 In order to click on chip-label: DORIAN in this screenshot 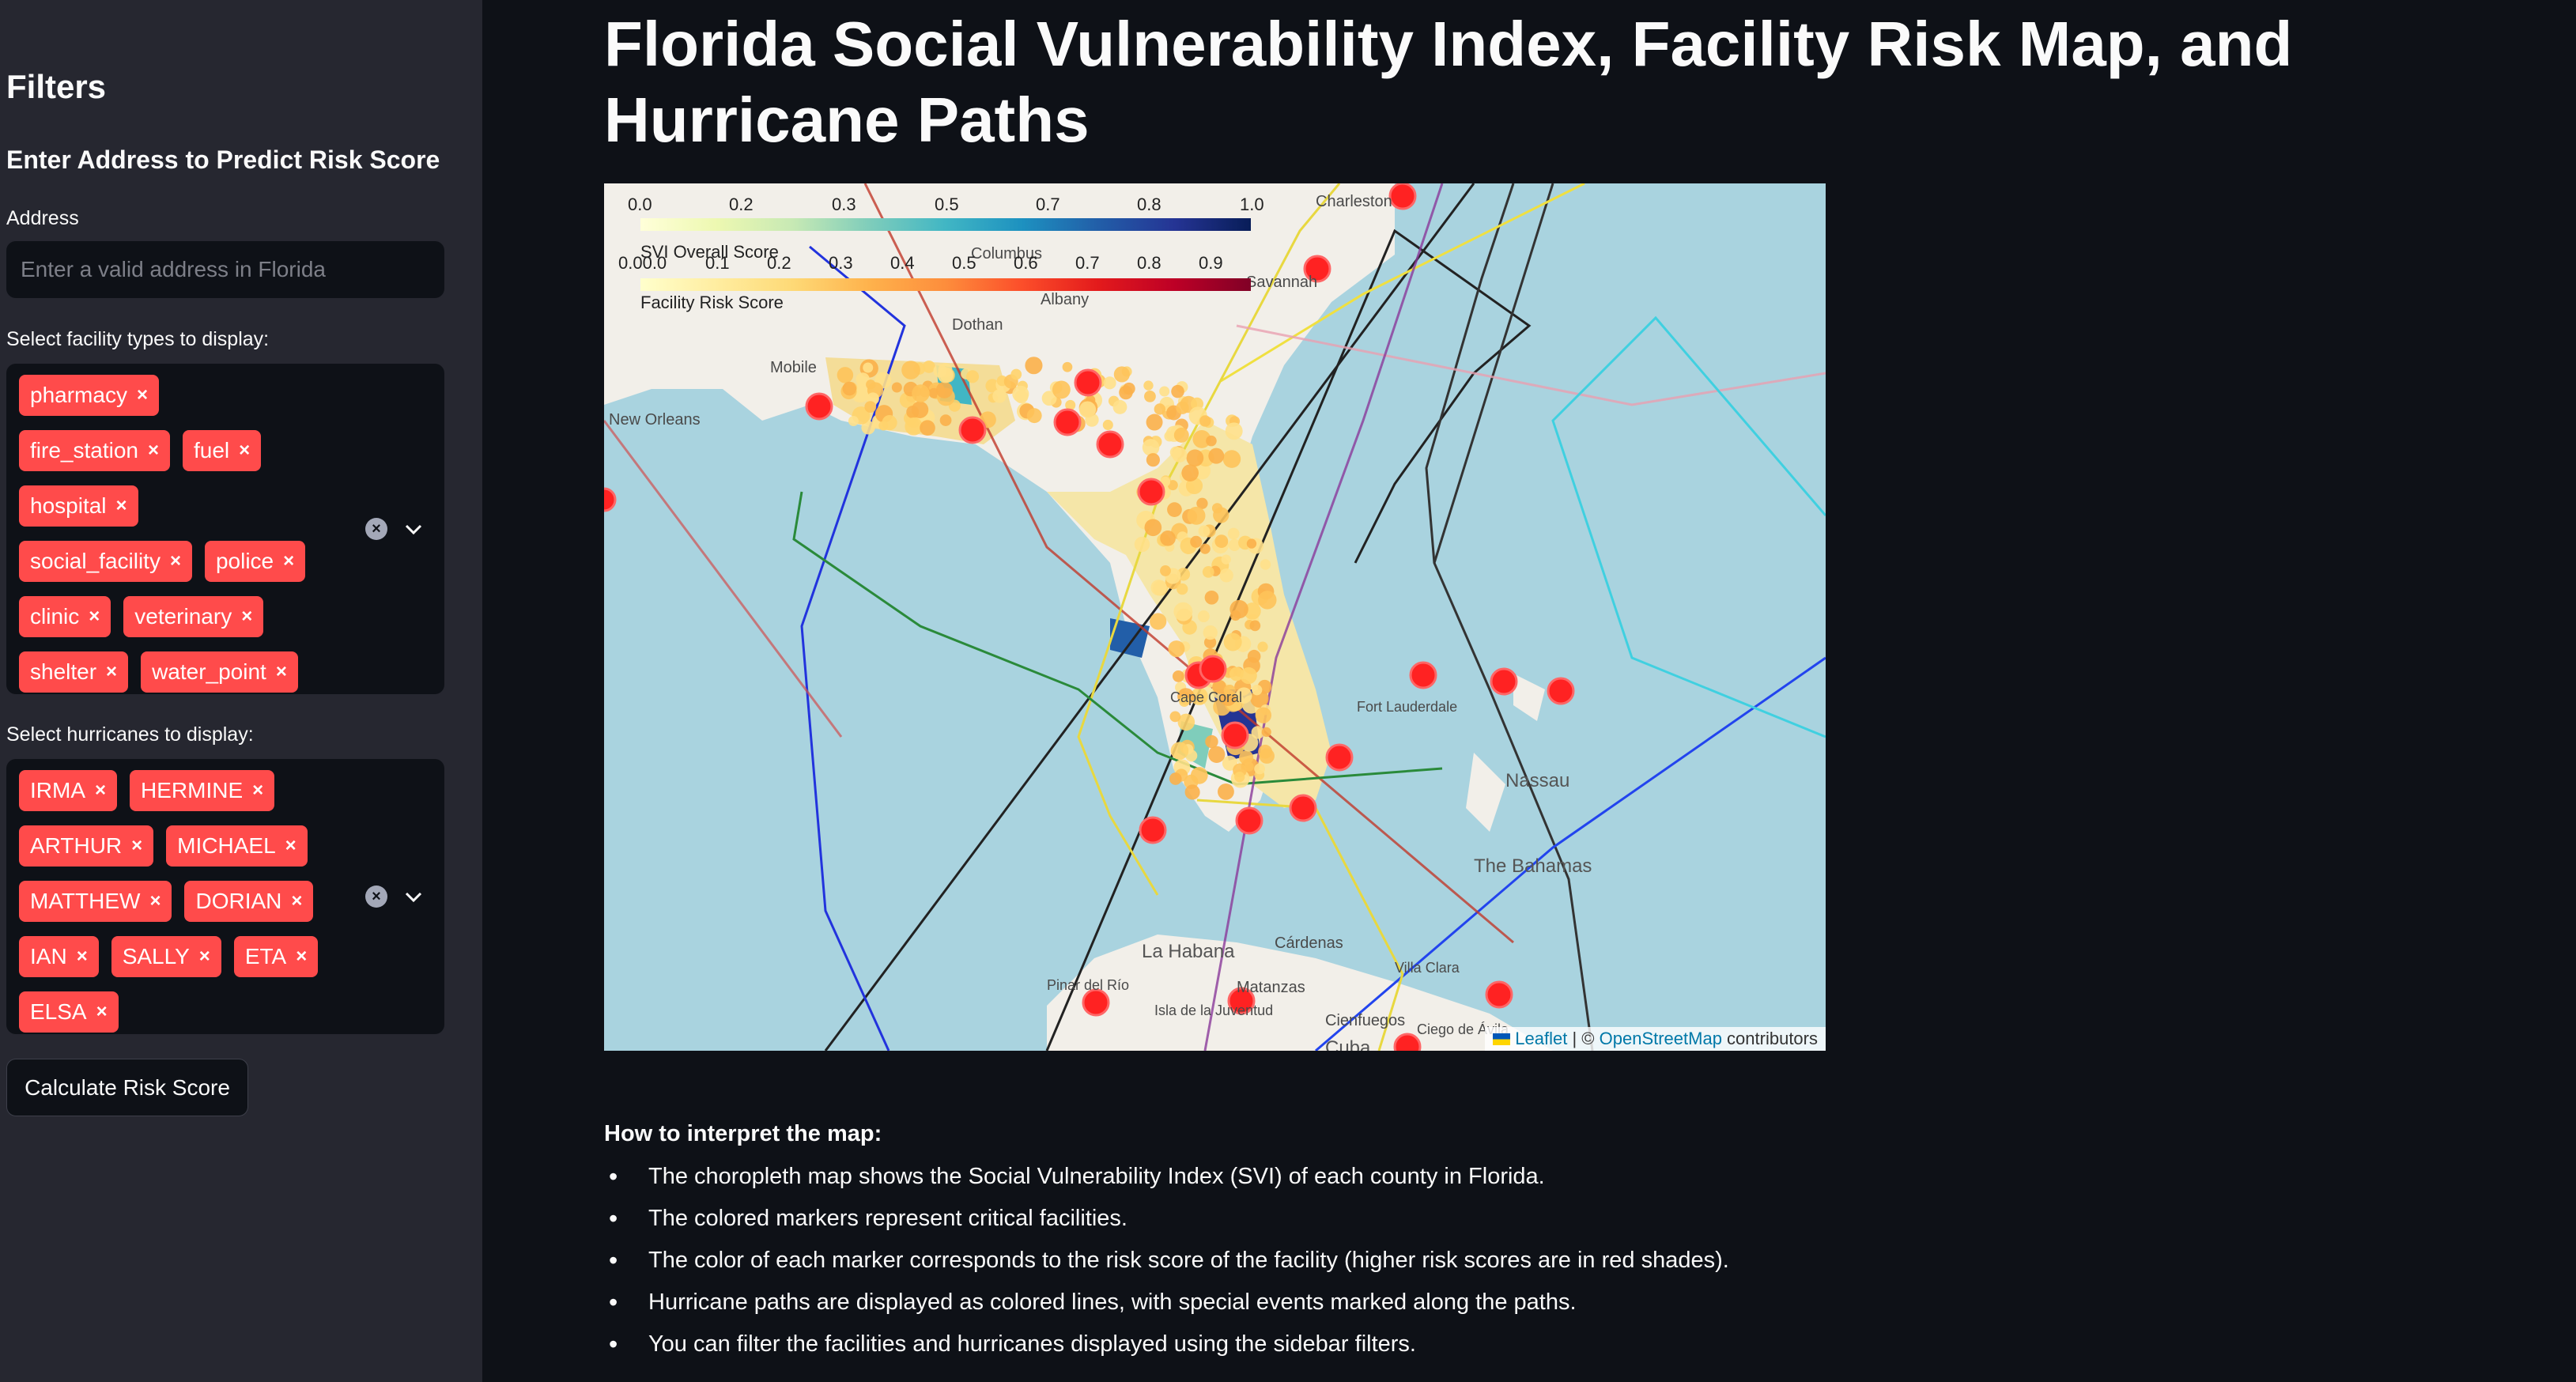, I will do `click(238, 901)`.